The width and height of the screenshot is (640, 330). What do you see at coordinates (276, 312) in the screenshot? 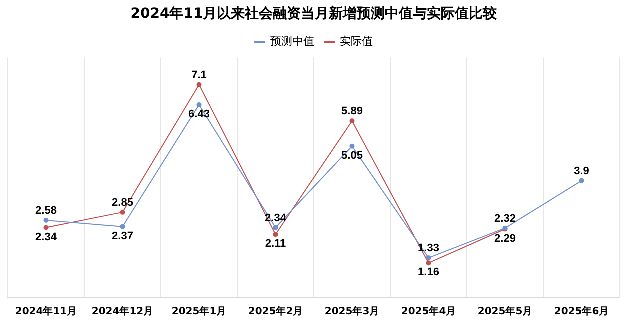
I see `x-tick-label: 2025年2月` at bounding box center [276, 312].